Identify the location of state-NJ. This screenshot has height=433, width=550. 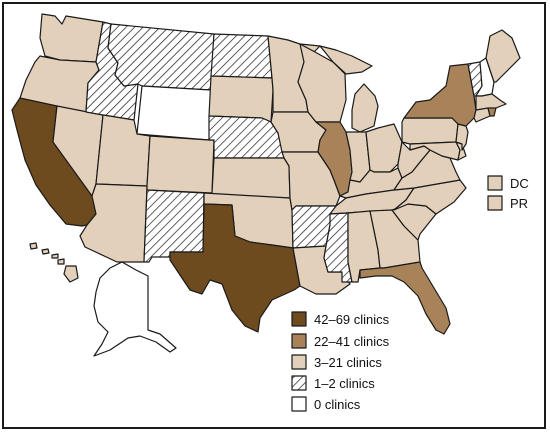
(462, 137).